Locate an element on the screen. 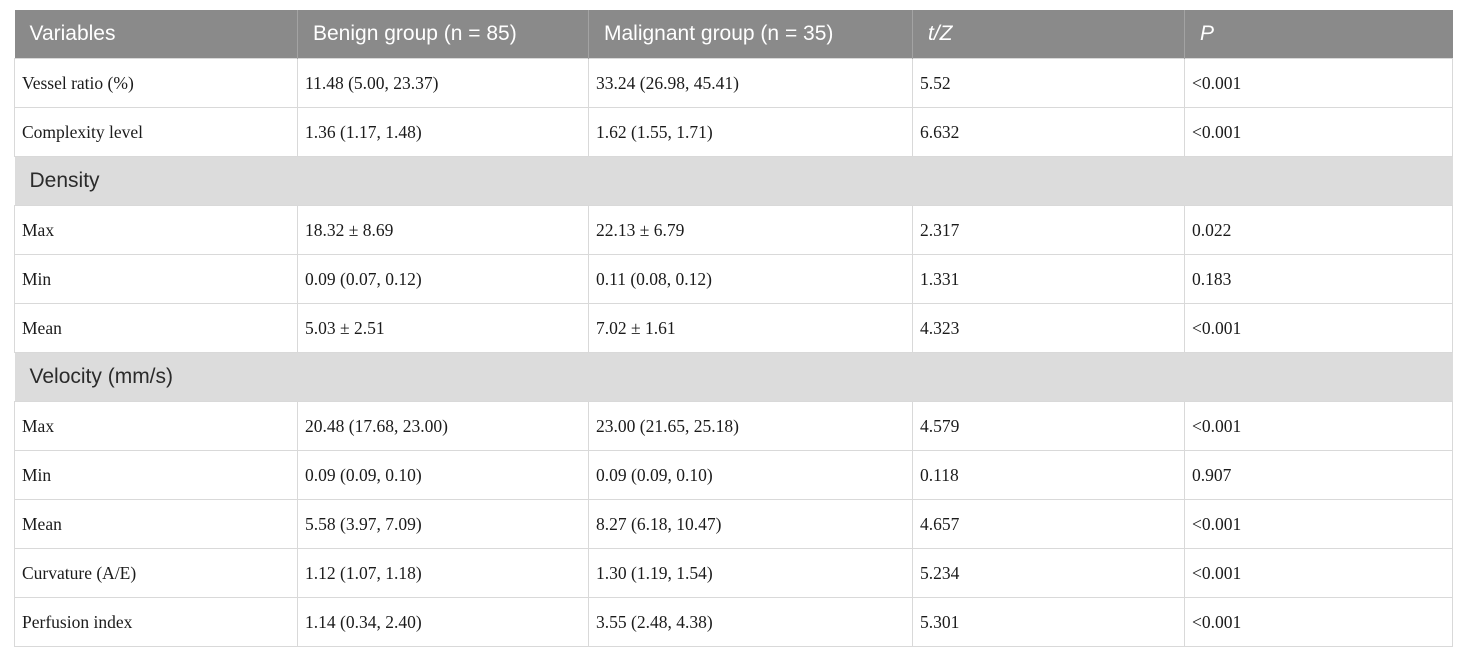 Image resolution: width=1460 pixels, height=650 pixels. value-cell: 2.317 is located at coordinates (1048, 230).